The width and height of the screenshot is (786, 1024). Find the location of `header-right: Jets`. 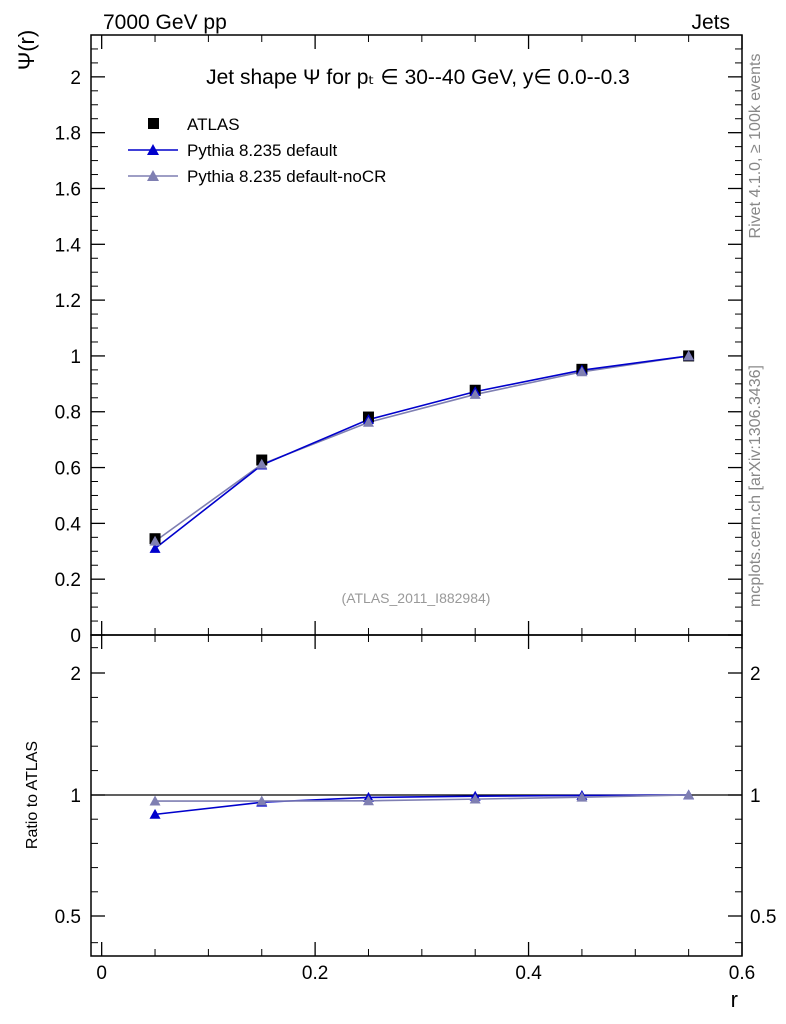

header-right: Jets is located at coordinates (710, 22).